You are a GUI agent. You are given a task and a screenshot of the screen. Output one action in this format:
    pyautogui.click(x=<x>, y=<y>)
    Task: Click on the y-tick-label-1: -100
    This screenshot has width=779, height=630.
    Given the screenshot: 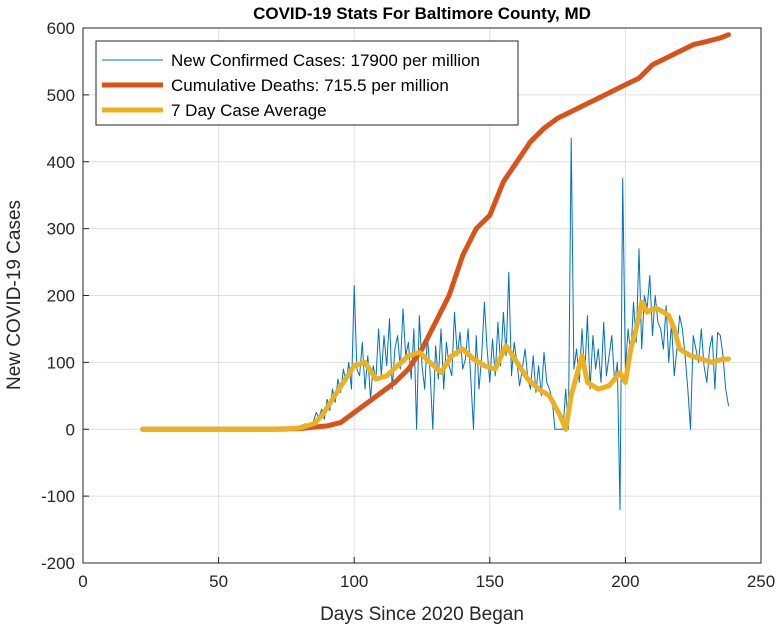 What is the action you would take?
    pyautogui.click(x=58, y=496)
    